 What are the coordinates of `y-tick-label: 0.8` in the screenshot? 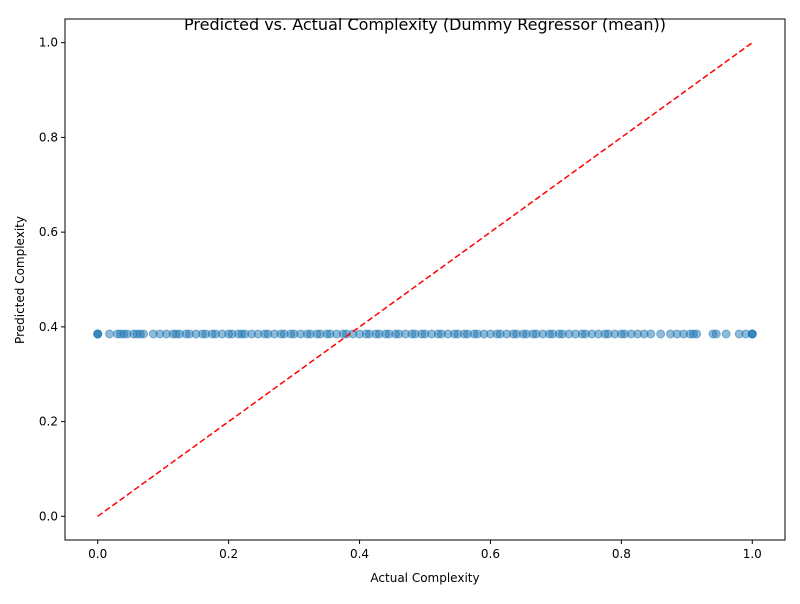 It's located at (48, 137).